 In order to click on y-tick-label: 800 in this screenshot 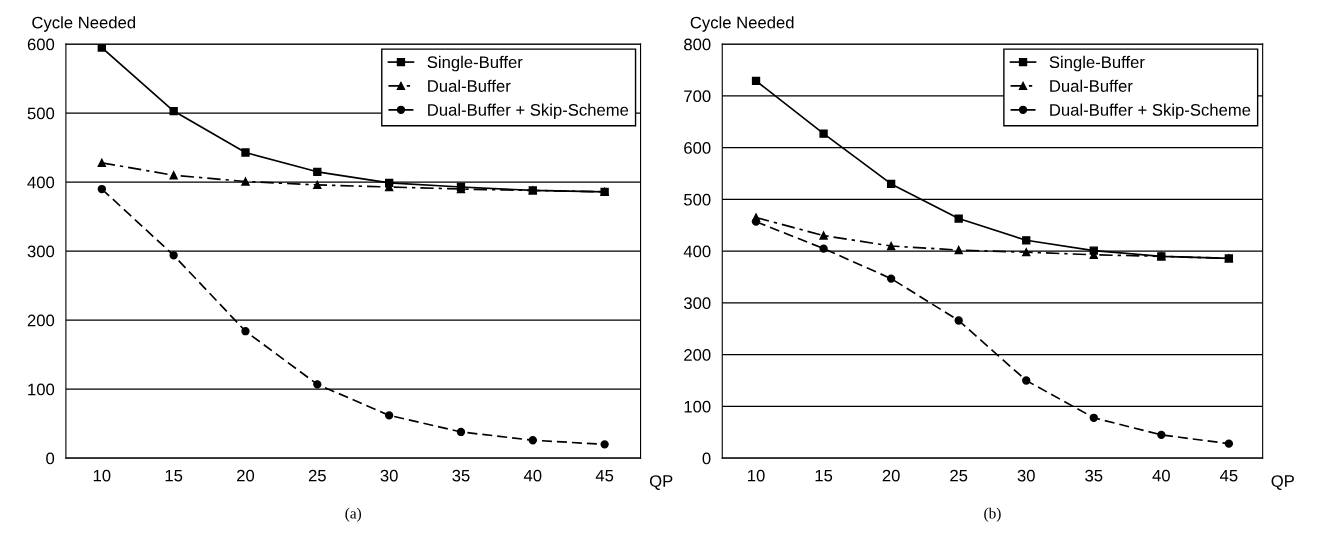, I will do `click(697, 44)`.